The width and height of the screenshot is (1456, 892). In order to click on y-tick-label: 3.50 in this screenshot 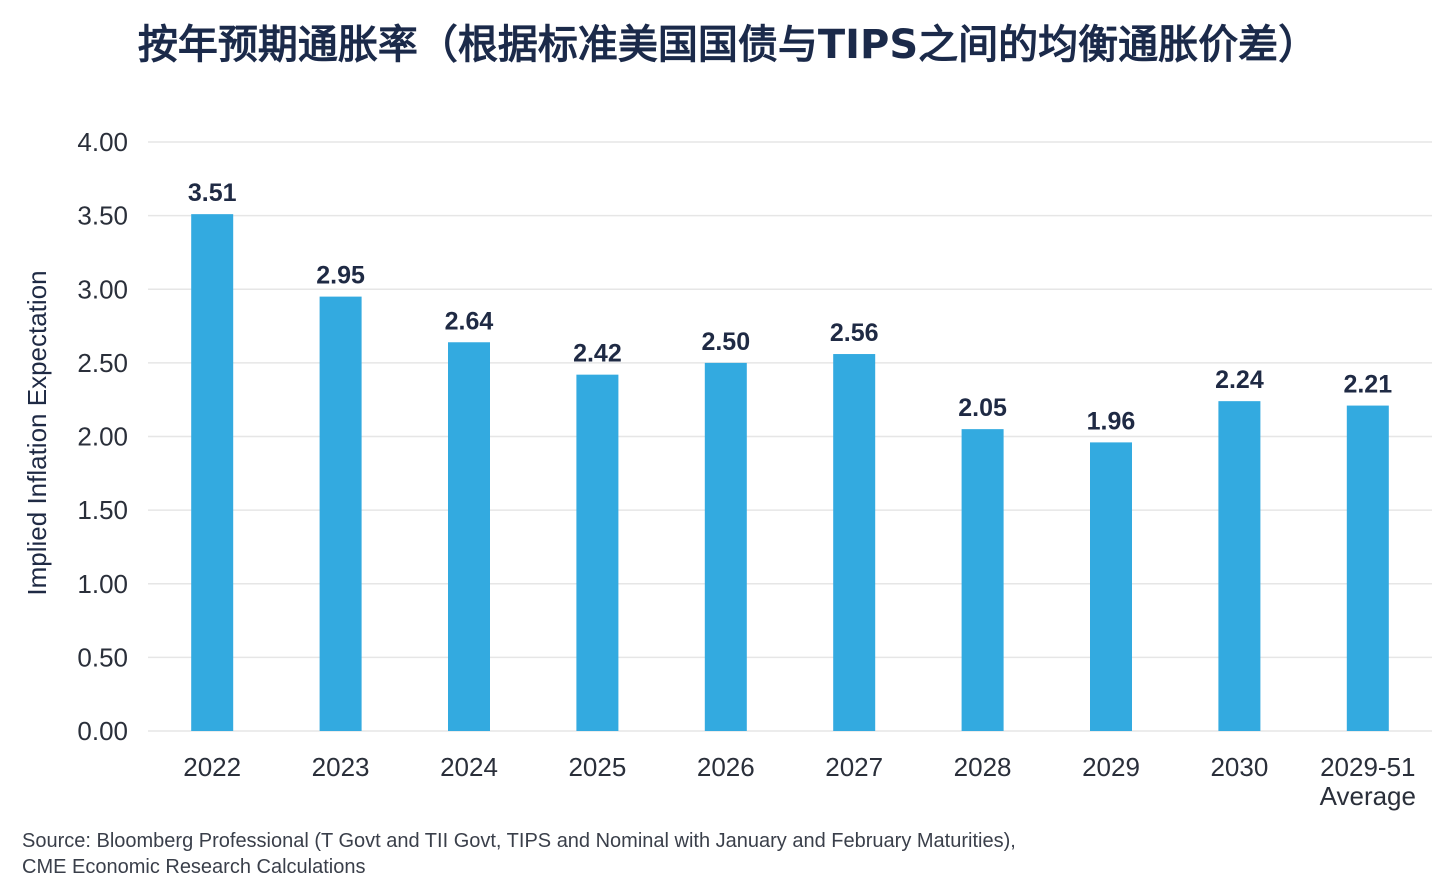, I will do `click(102, 216)`.